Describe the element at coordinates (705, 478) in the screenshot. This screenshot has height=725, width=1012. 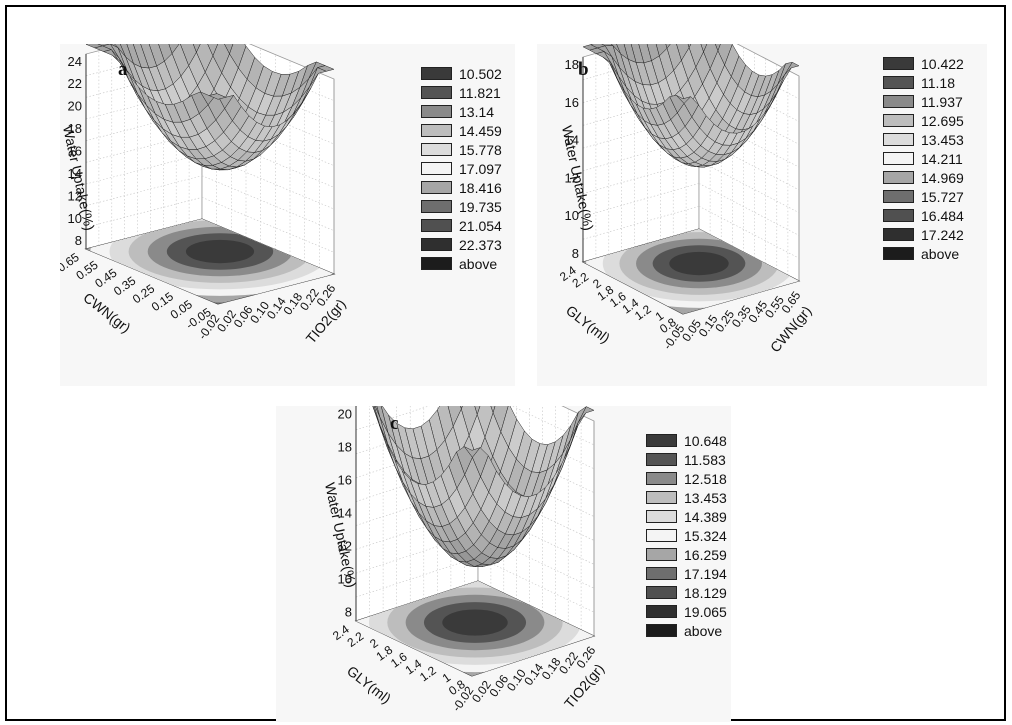
I see `legend-label: 12.518` at that location.